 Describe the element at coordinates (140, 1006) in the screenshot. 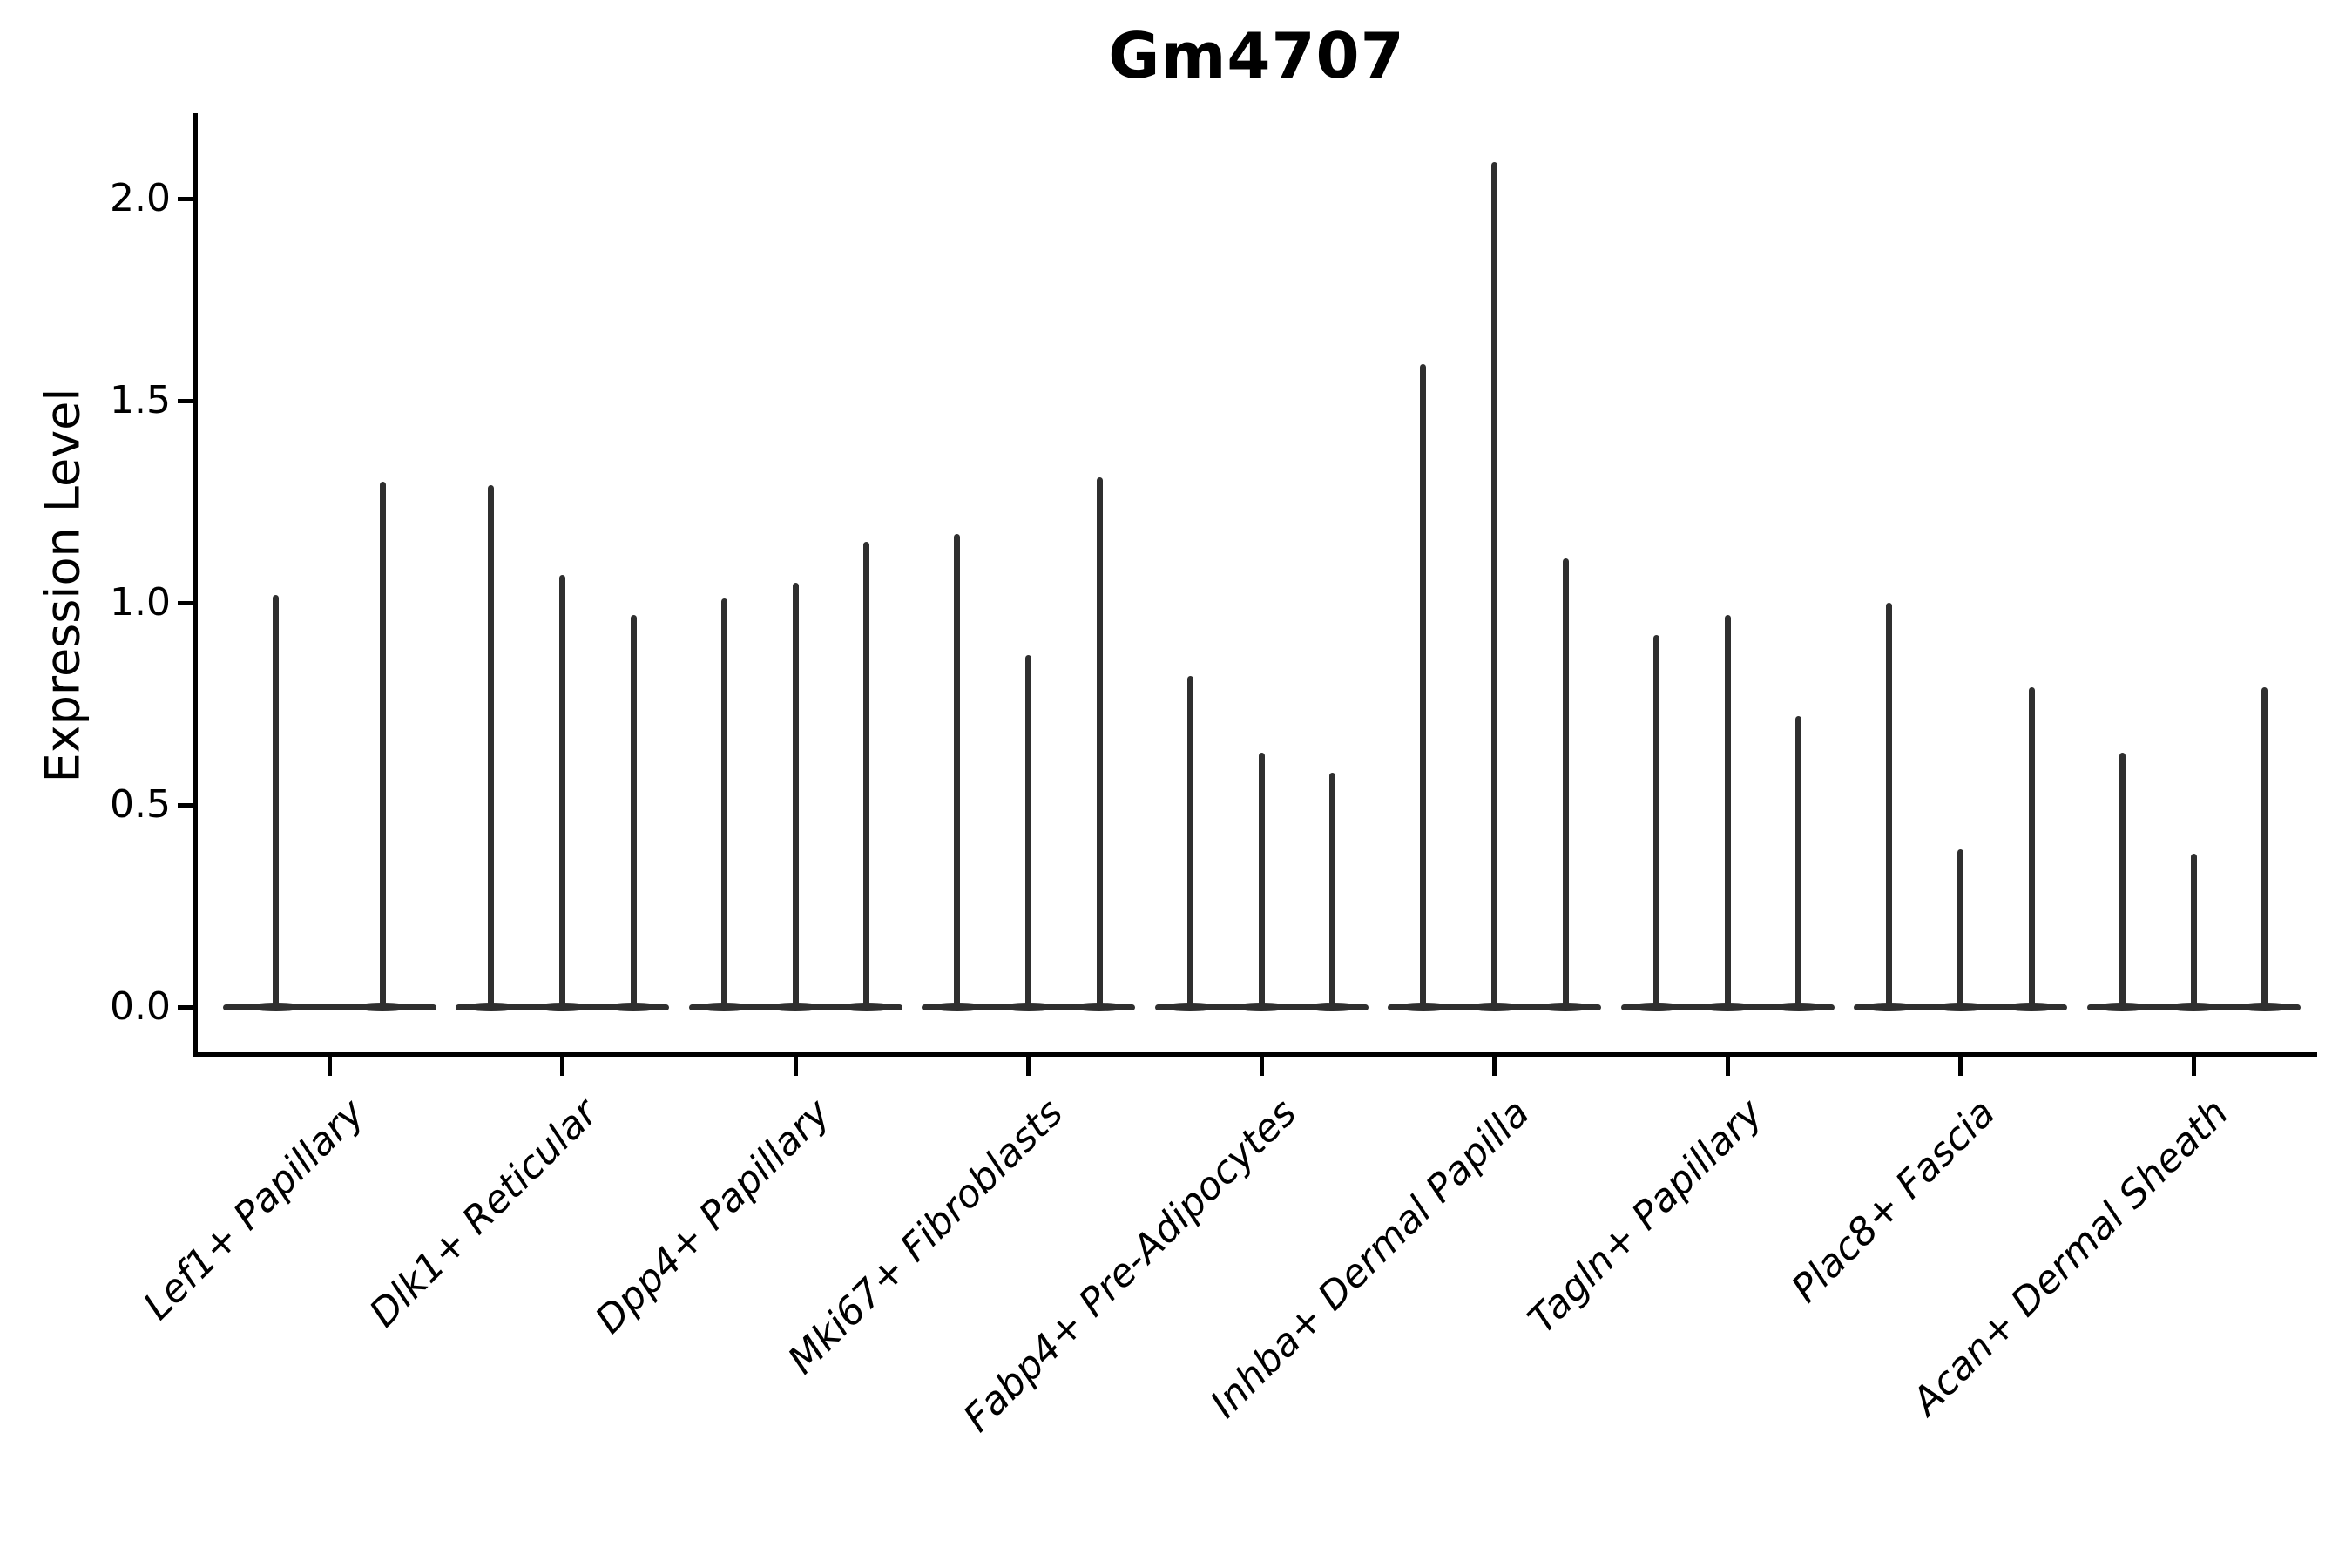

I see `y-tick-label: 0.0` at that location.